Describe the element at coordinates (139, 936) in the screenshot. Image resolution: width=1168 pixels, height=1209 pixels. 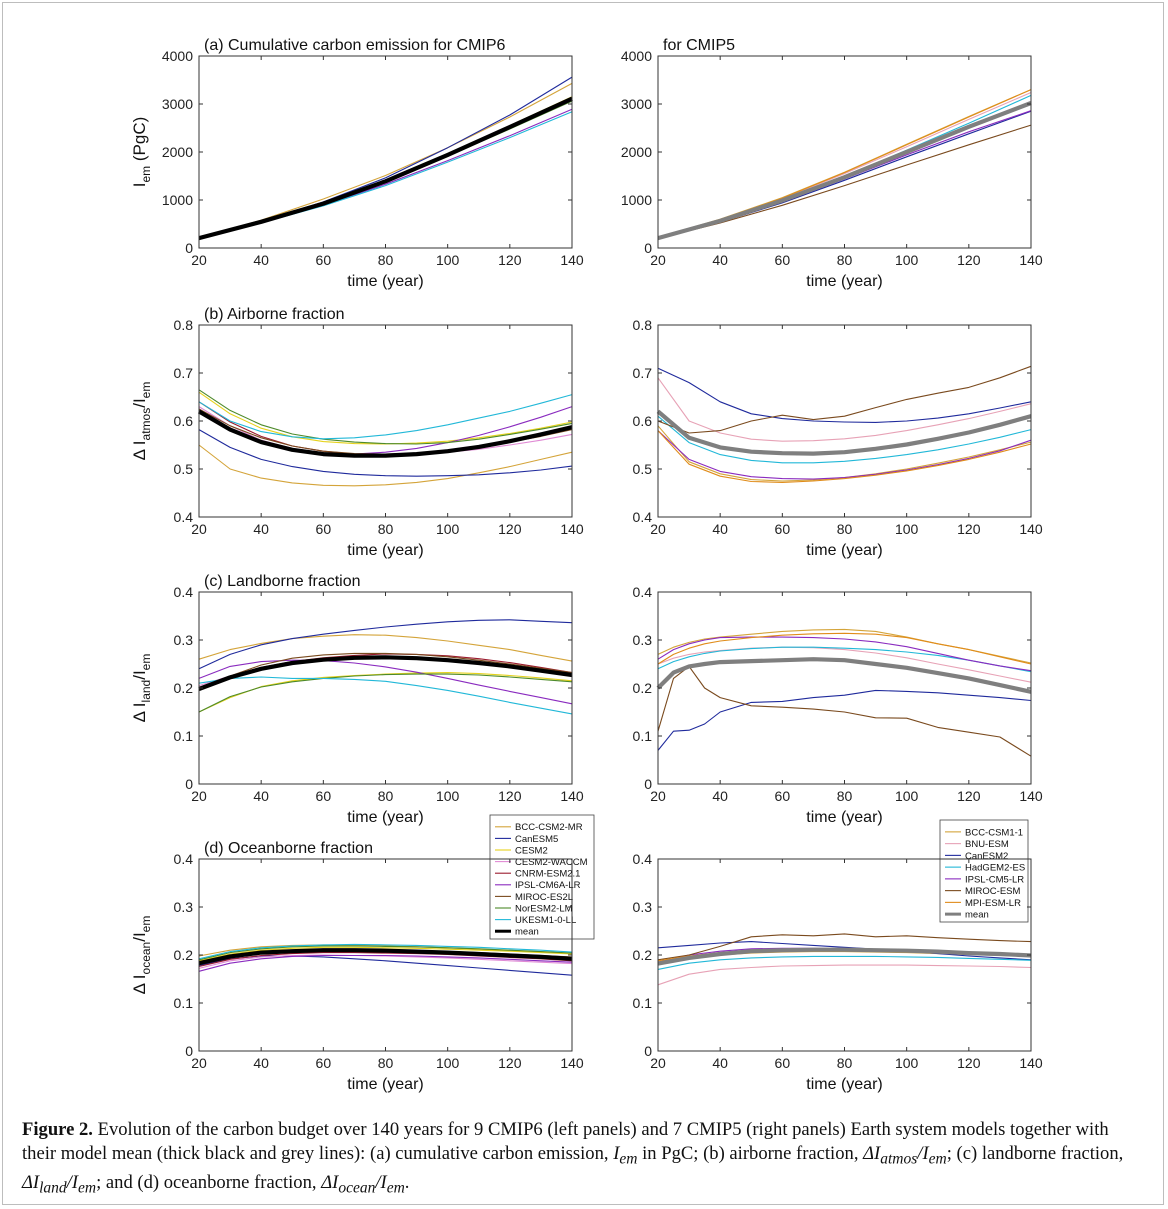
I see `y-label-rest: /I` at that location.